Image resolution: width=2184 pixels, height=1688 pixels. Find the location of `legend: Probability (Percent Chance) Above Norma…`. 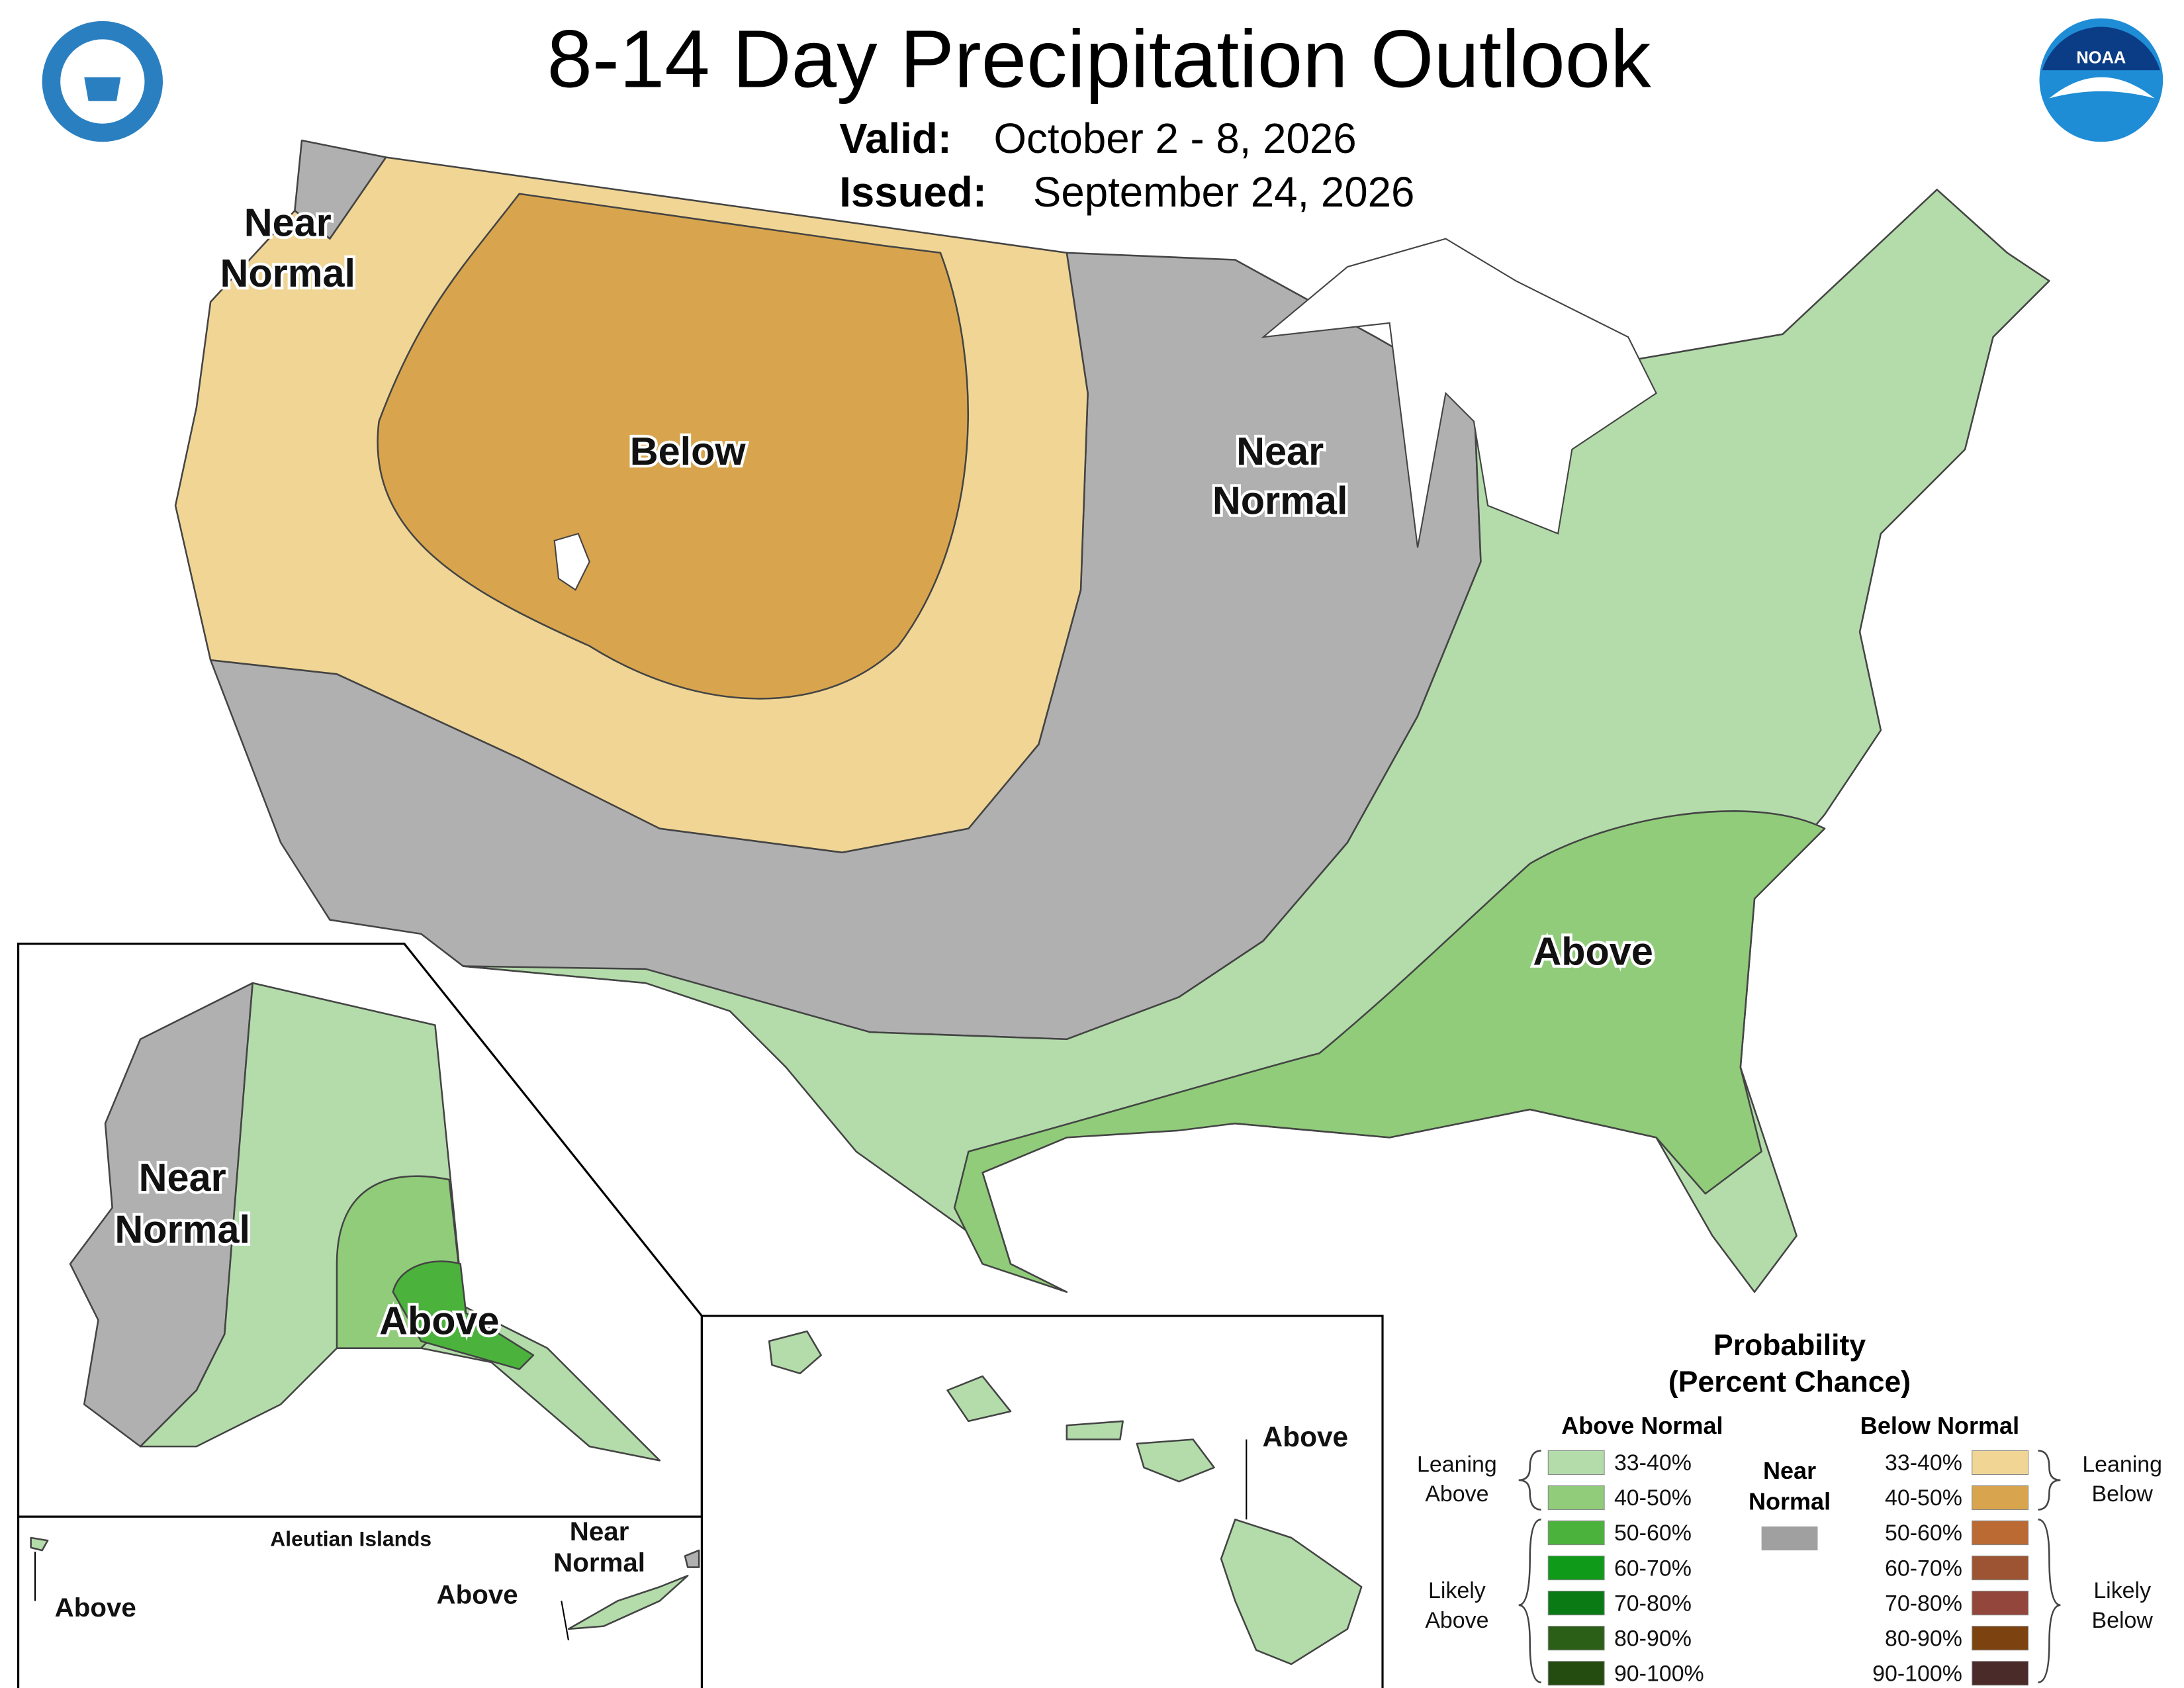

legend: Probability (Percent Chance) Above Norma… is located at coordinates (1789, 1507).